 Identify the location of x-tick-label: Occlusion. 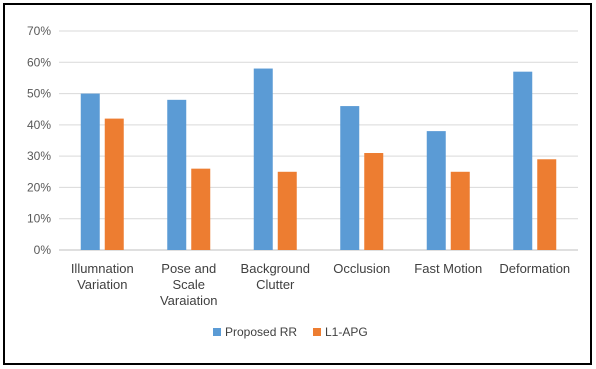
(361, 268).